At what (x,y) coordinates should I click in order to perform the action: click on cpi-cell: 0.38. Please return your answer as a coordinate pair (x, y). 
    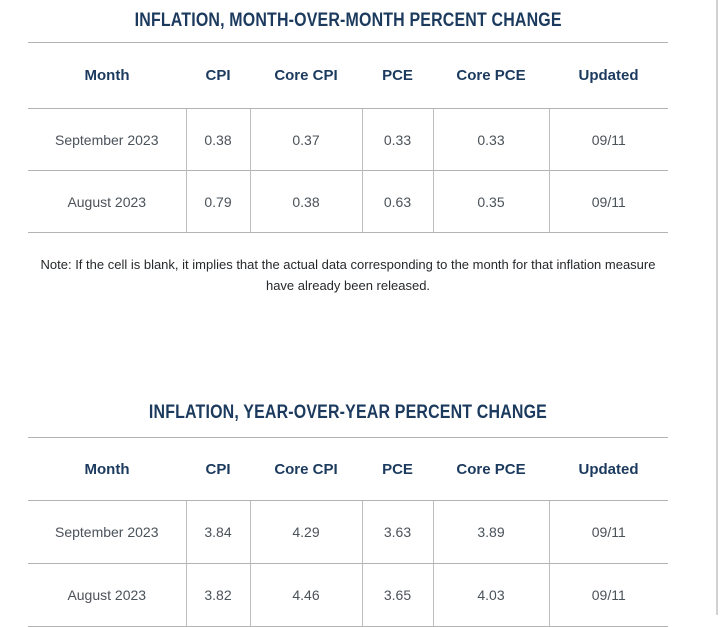
    Looking at the image, I should click on (217, 139).